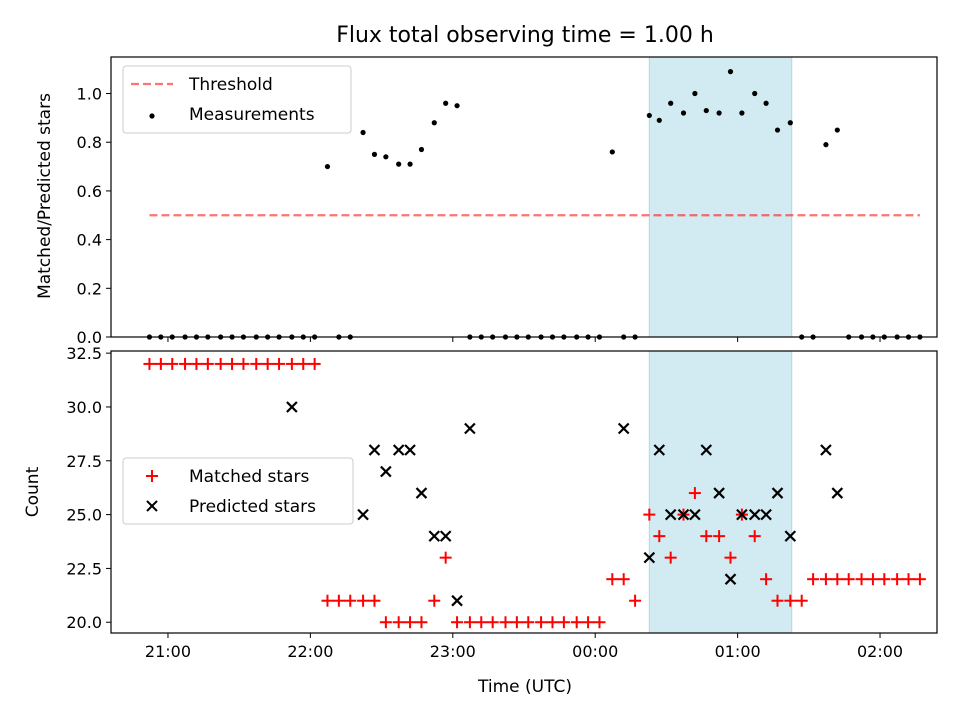 Image resolution: width=960 pixels, height=724 pixels. What do you see at coordinates (84, 353) in the screenshot?
I see `count-y-tick-label: 32.5` at bounding box center [84, 353].